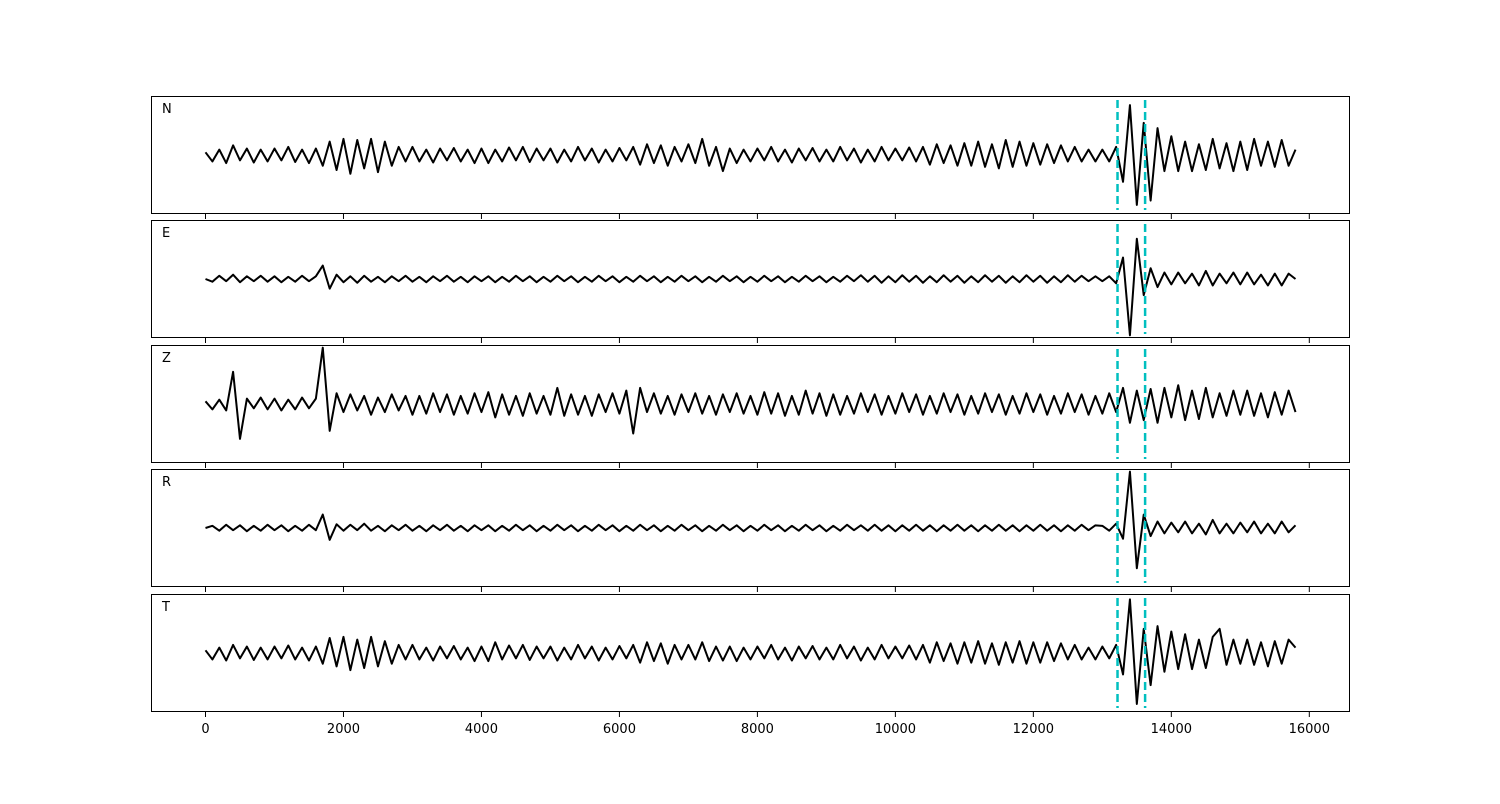 The width and height of the screenshot is (1500, 804). Describe the element at coordinates (619, 729) in the screenshot. I see `x-tick-label: 6000` at that location.